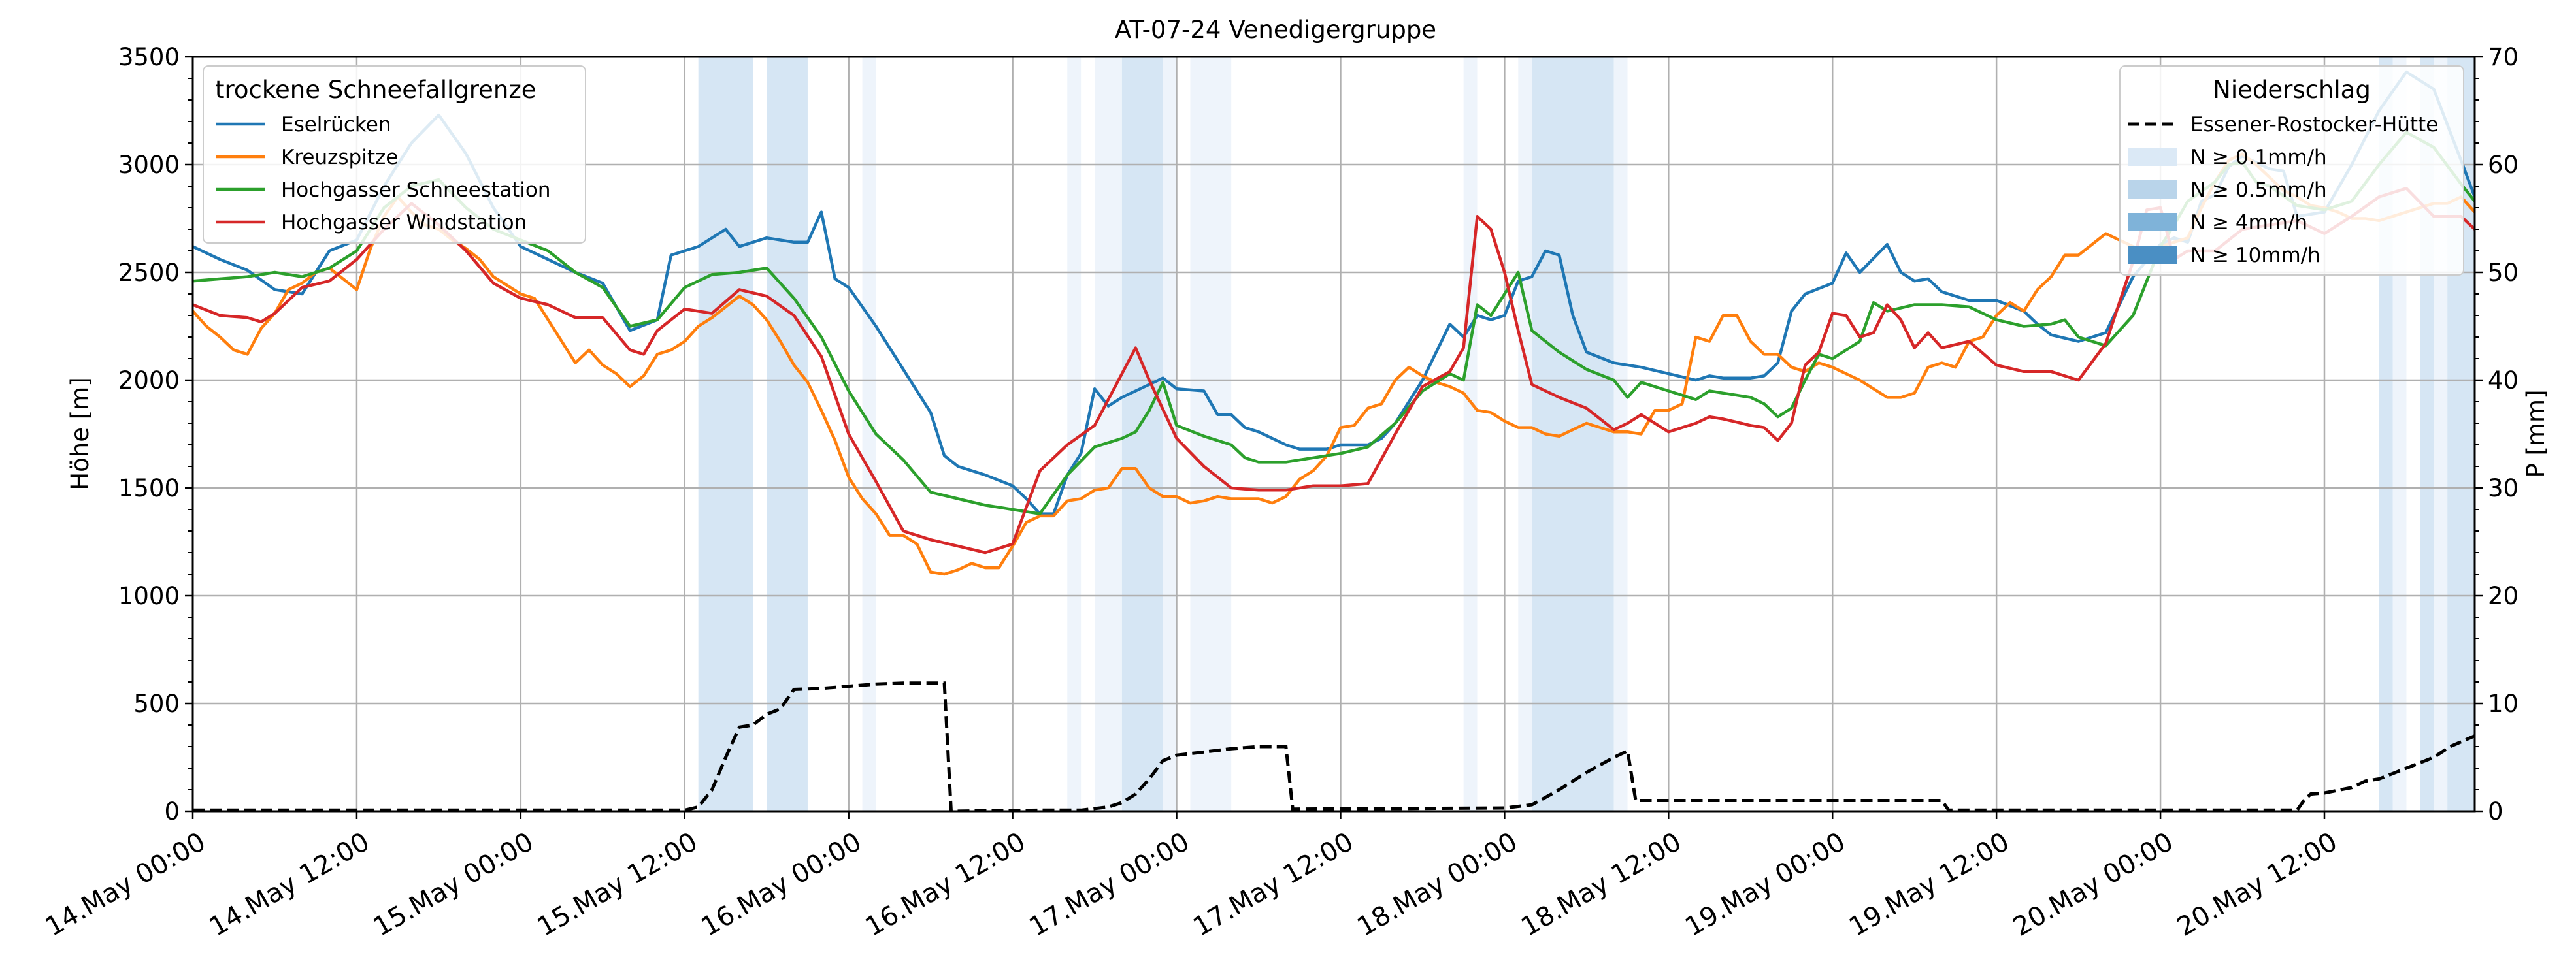 The height and width of the screenshot is (970, 2576). Describe the element at coordinates (454, 885) in the screenshot. I see `x-tick-label: 15.May 00:00` at that location.